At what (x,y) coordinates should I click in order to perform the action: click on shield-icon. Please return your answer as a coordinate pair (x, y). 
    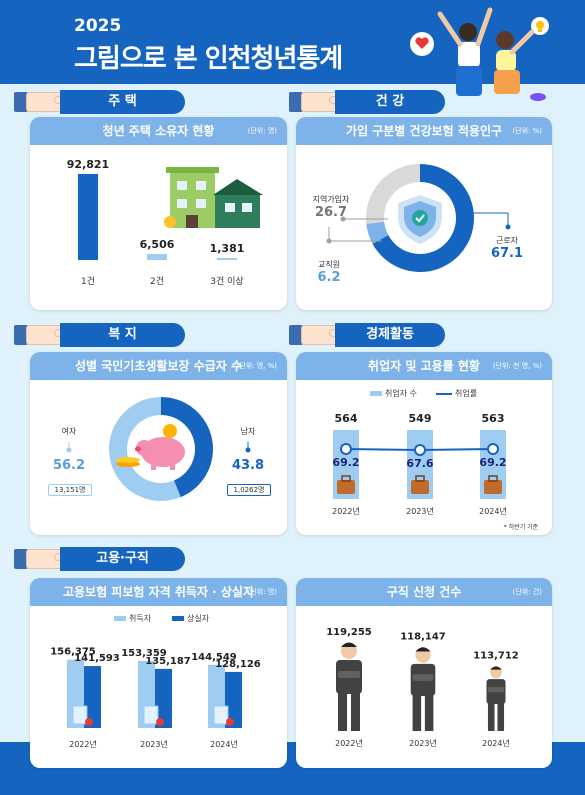
    Looking at the image, I should click on (420, 219).